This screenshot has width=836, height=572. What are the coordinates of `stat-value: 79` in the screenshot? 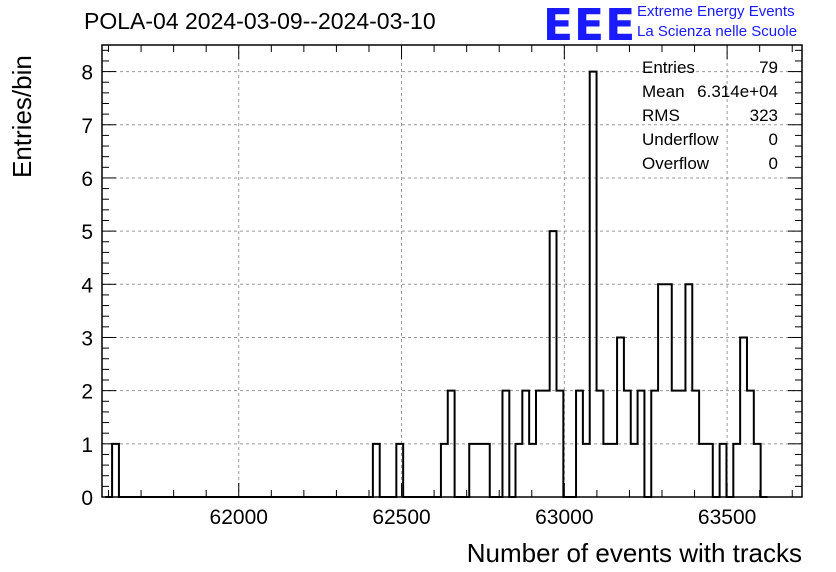 It's located at (768, 67).